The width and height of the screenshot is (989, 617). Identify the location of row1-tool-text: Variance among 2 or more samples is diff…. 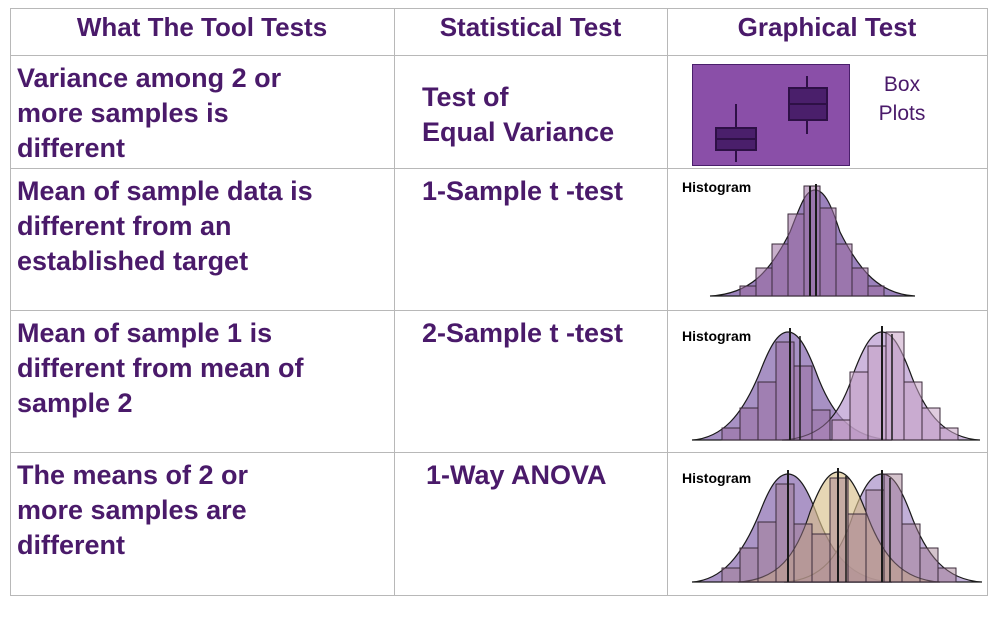
(149, 113).